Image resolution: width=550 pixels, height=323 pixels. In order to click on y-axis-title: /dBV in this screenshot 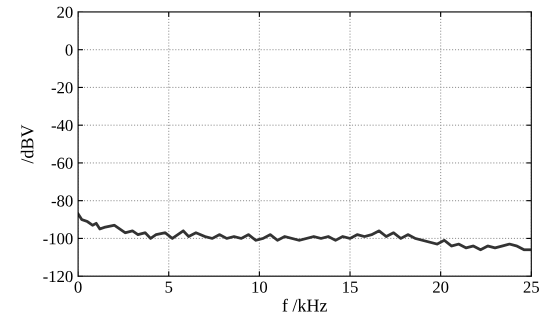, I will do `click(27, 144)`.